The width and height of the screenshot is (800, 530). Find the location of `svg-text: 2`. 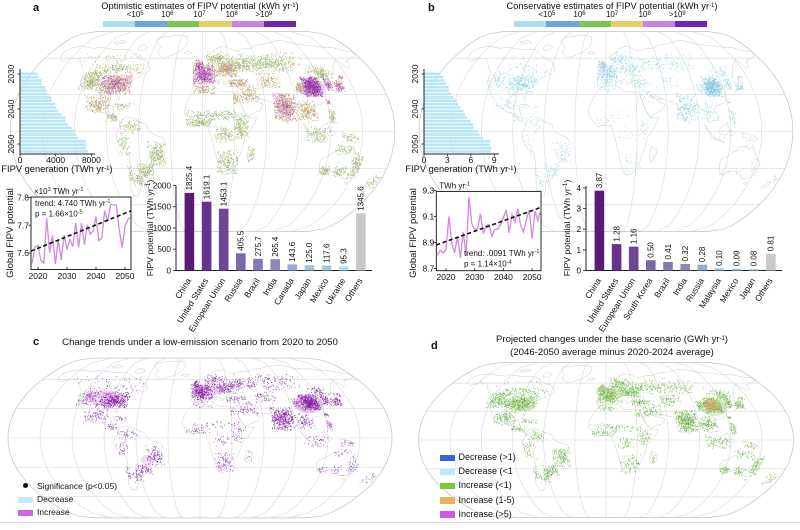

svg-text: 2 is located at coordinates (578, 229).